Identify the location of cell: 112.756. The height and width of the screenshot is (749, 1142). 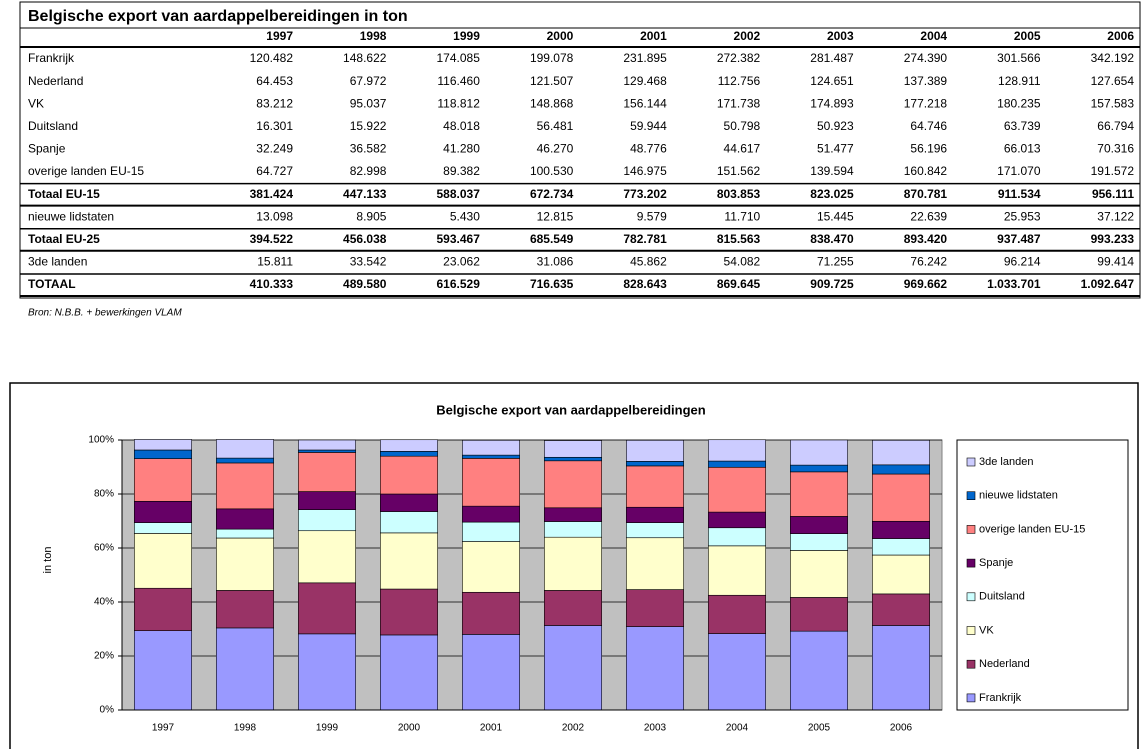
(739, 81).